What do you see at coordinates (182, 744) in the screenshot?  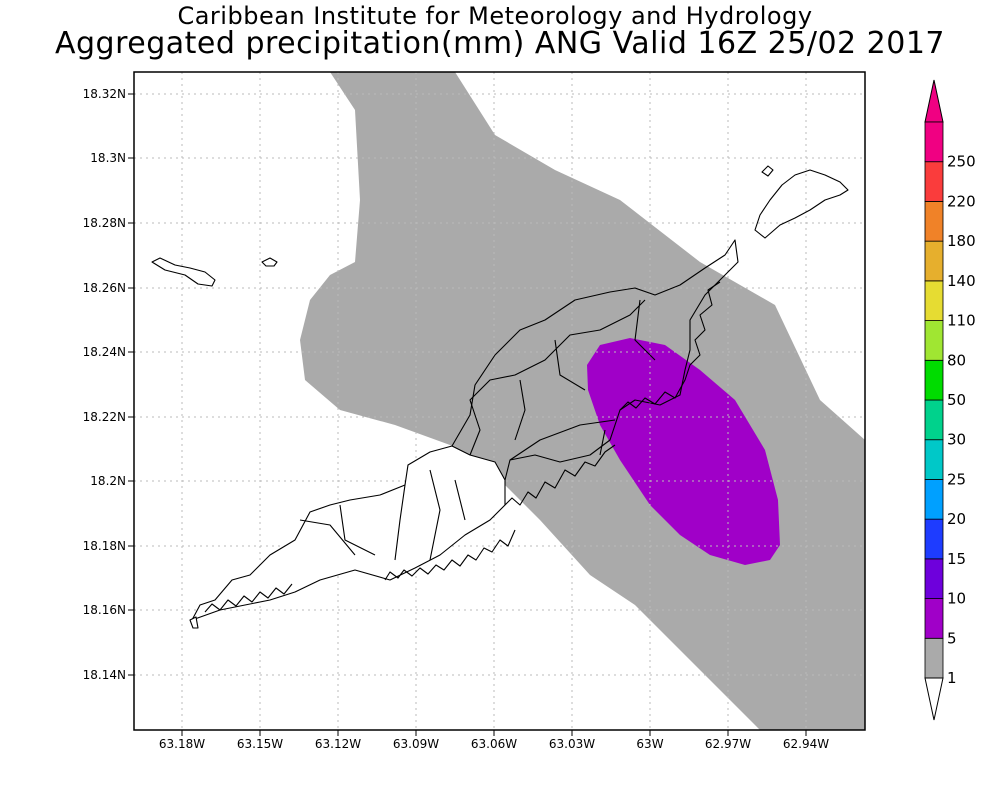 I see `lon-tick-label: 63.18W` at bounding box center [182, 744].